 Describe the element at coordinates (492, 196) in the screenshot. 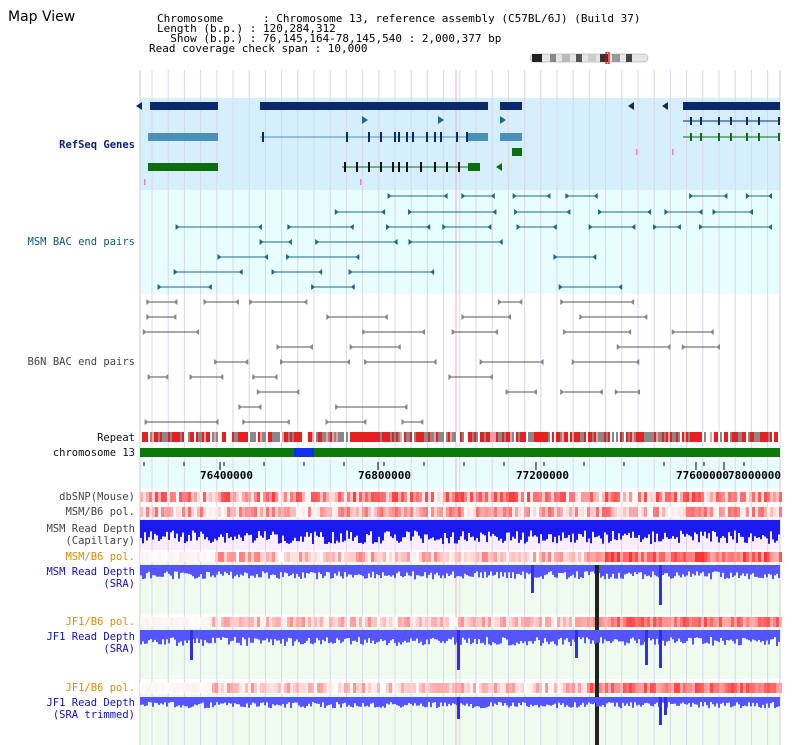

I see `msm-bac-end` at that location.